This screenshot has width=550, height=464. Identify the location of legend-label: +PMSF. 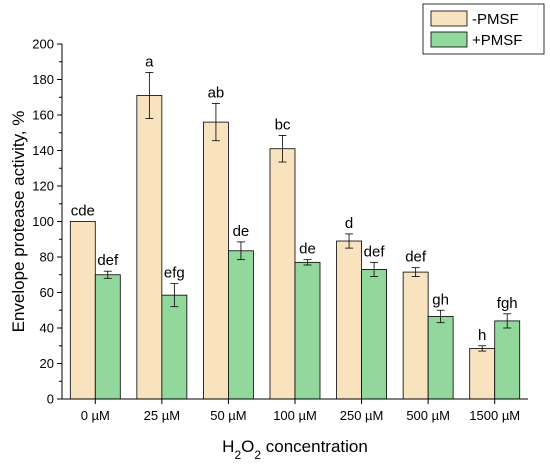
(497, 40).